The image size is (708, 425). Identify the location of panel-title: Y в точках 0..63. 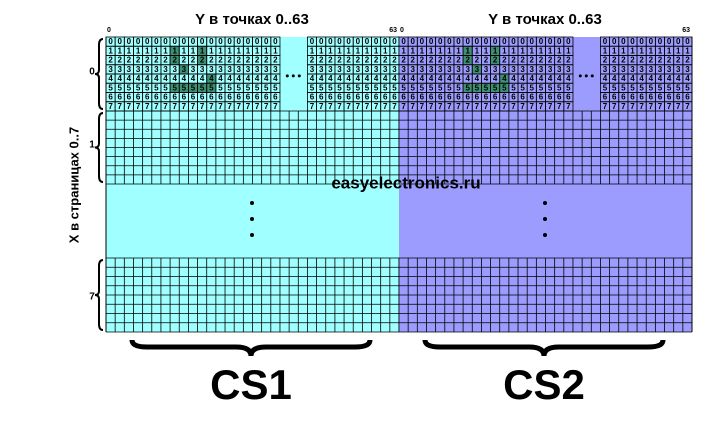
(252, 19).